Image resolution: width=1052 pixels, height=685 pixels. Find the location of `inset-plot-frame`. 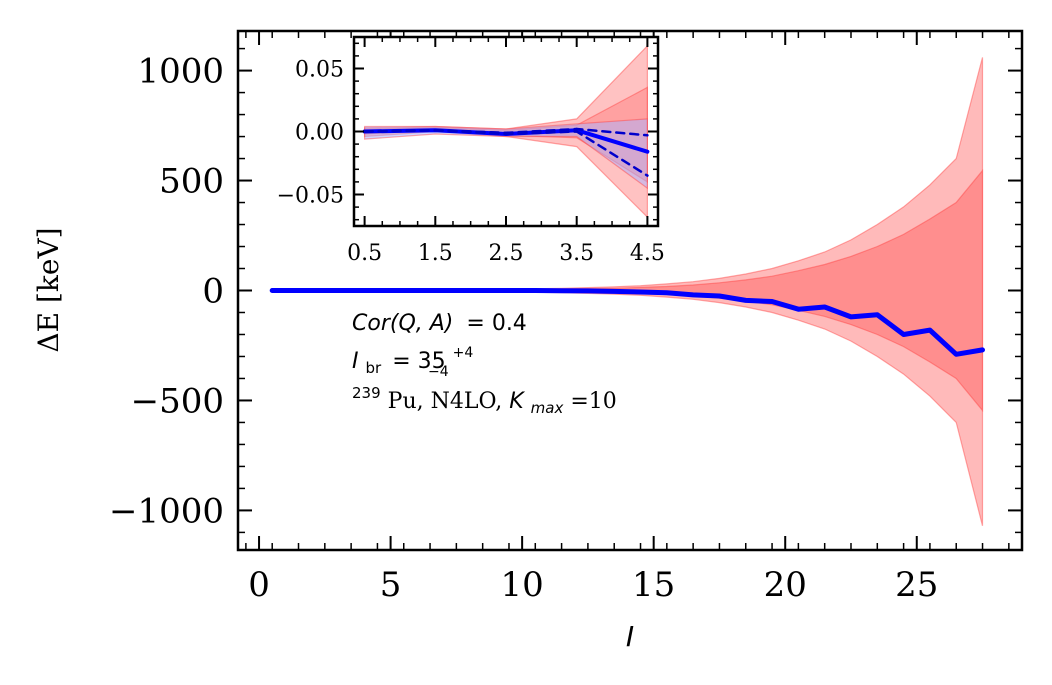

inset-plot-frame is located at coordinates (506, 131).